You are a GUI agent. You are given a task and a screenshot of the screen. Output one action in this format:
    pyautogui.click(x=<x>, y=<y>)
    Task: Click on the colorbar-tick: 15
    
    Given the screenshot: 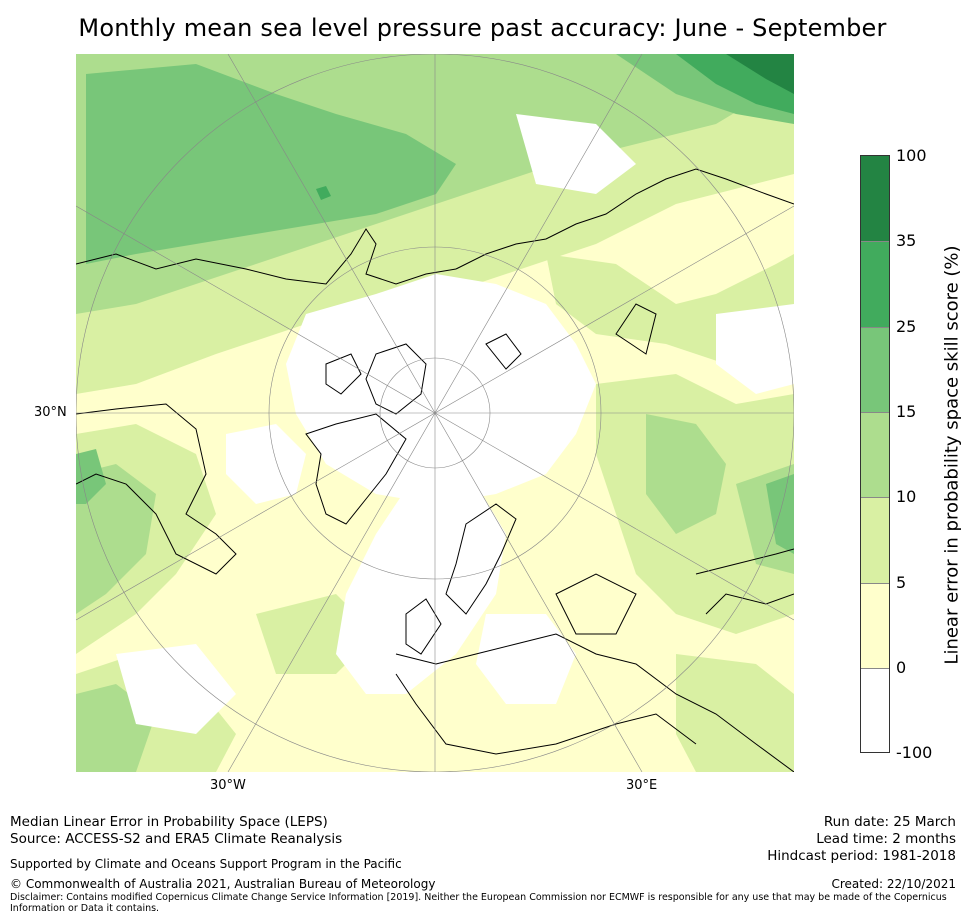 What is the action you would take?
    pyautogui.click(x=906, y=411)
    